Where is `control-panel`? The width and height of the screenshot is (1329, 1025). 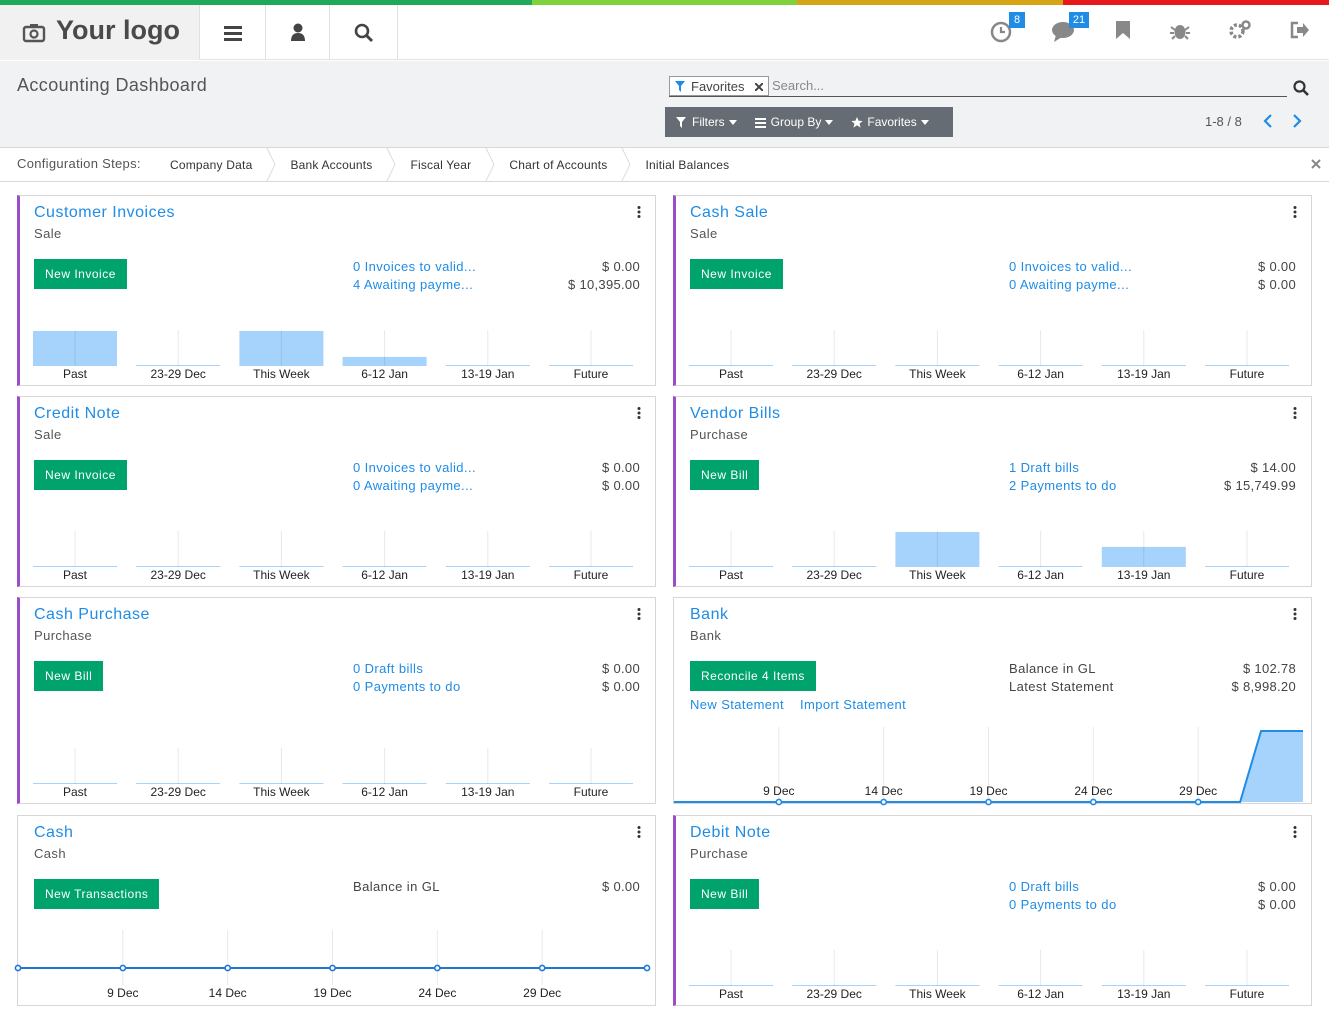 control-panel is located at coordinates (664, 104).